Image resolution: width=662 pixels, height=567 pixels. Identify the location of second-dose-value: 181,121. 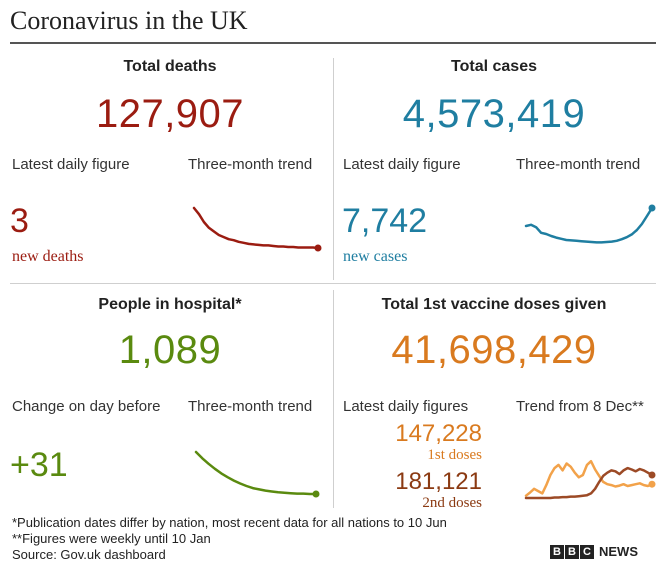
(438, 481).